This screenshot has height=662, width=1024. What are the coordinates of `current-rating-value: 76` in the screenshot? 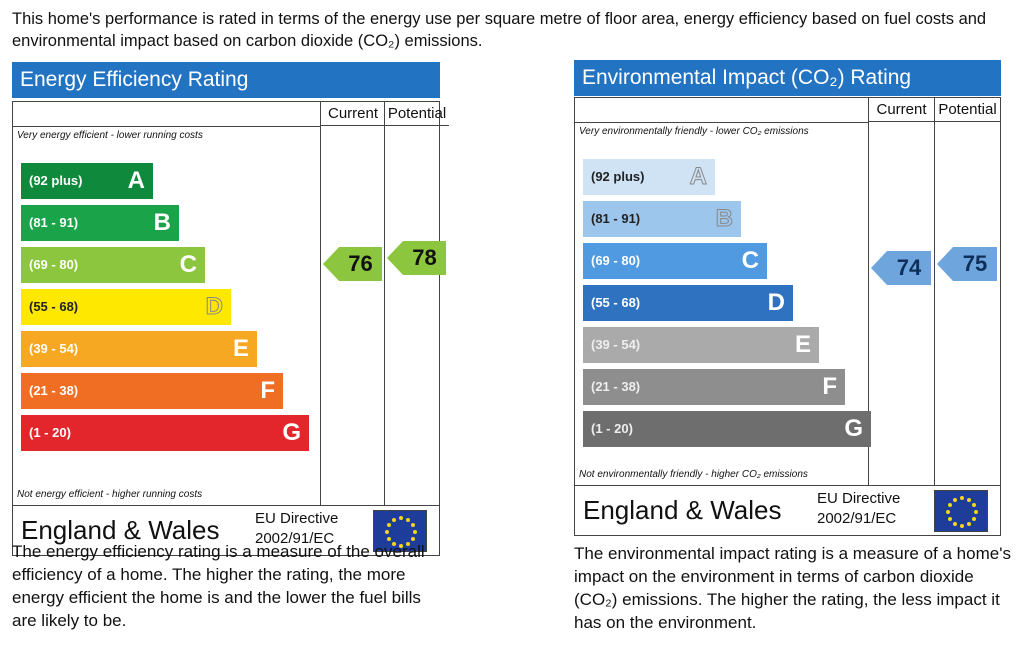 It's located at (360, 263).